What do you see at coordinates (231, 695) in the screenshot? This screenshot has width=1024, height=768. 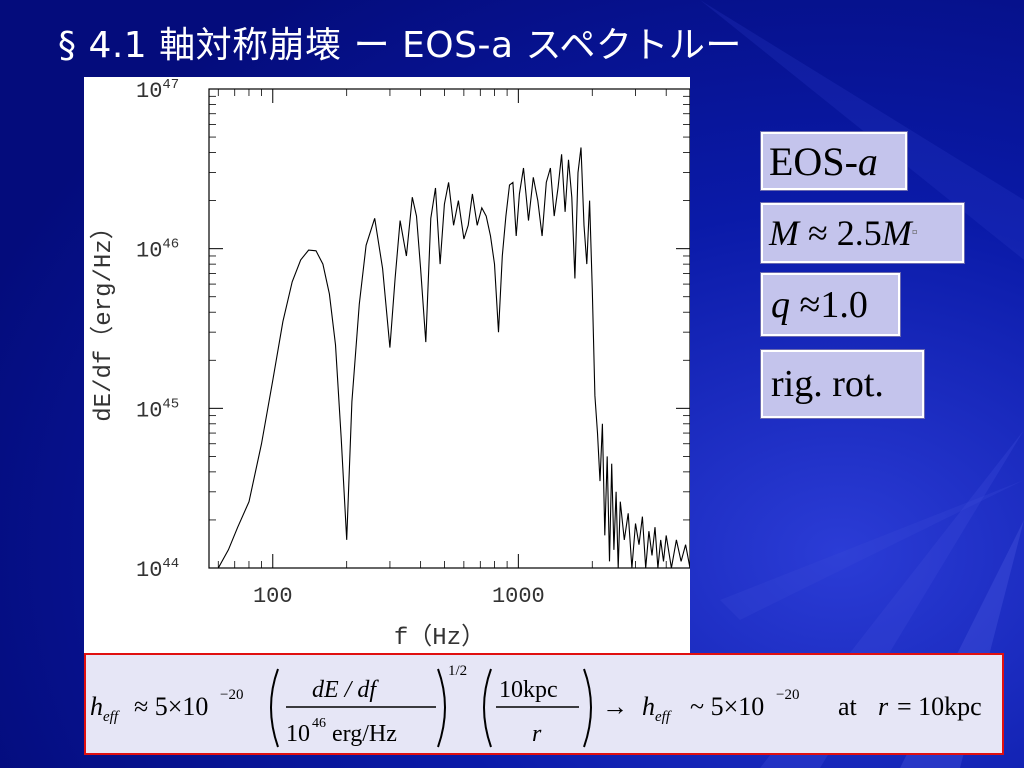 I see `formula-exp1: −20` at bounding box center [231, 695].